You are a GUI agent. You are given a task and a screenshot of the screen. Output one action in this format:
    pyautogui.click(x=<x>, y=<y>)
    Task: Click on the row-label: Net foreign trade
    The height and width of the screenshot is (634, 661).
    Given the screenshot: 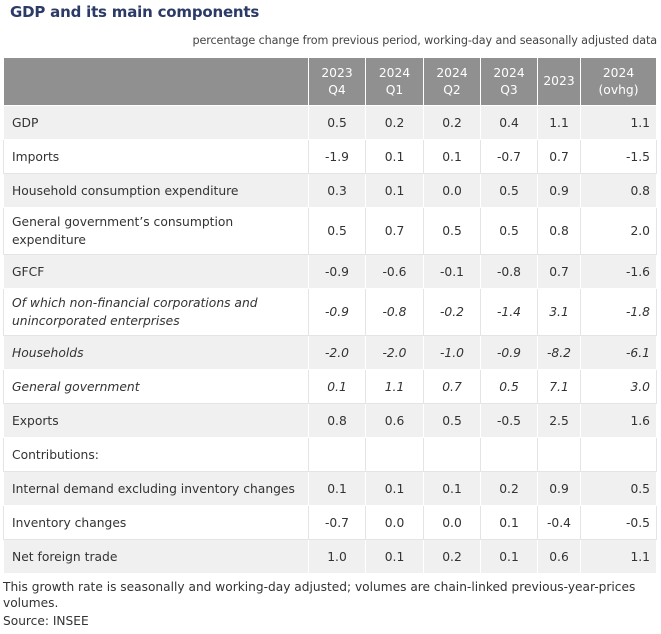 What is the action you would take?
    pyautogui.click(x=156, y=556)
    